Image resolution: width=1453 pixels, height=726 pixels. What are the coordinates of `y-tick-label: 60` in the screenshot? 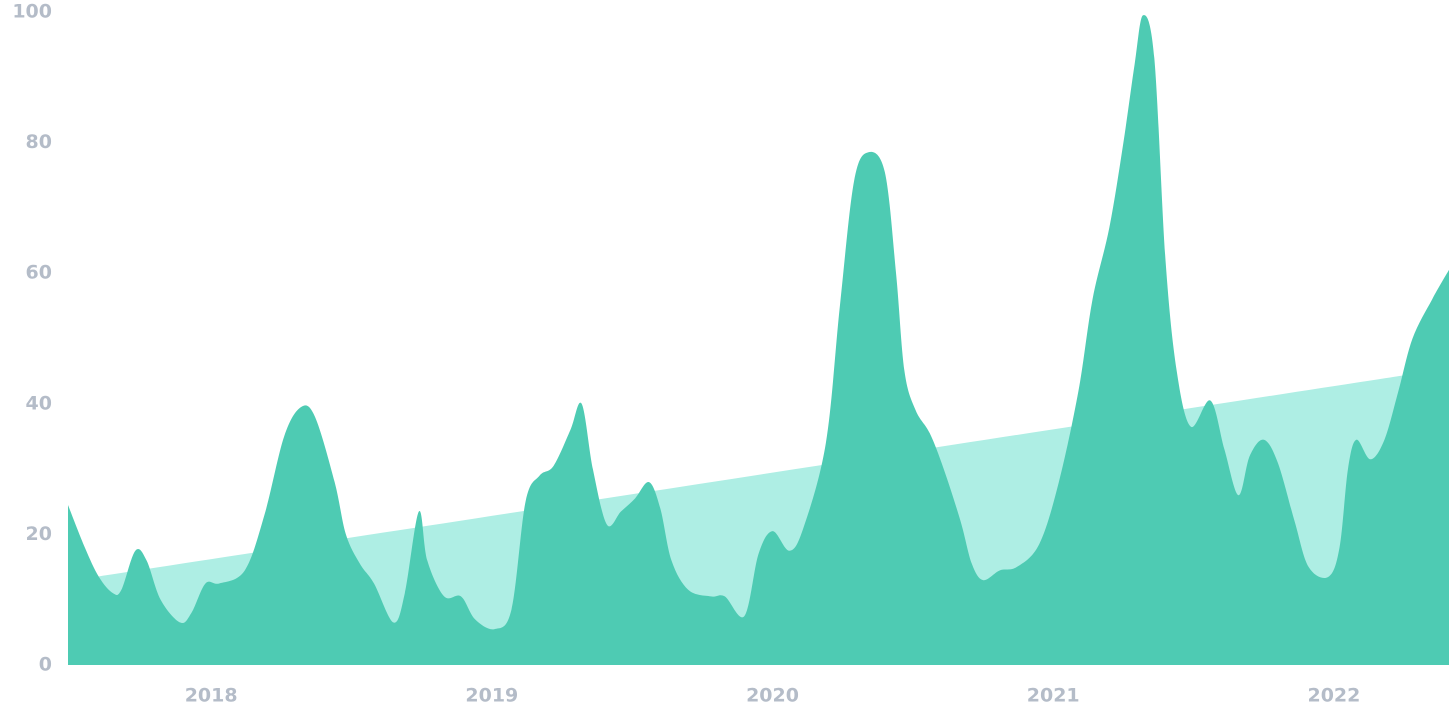 It's located at (39, 273).